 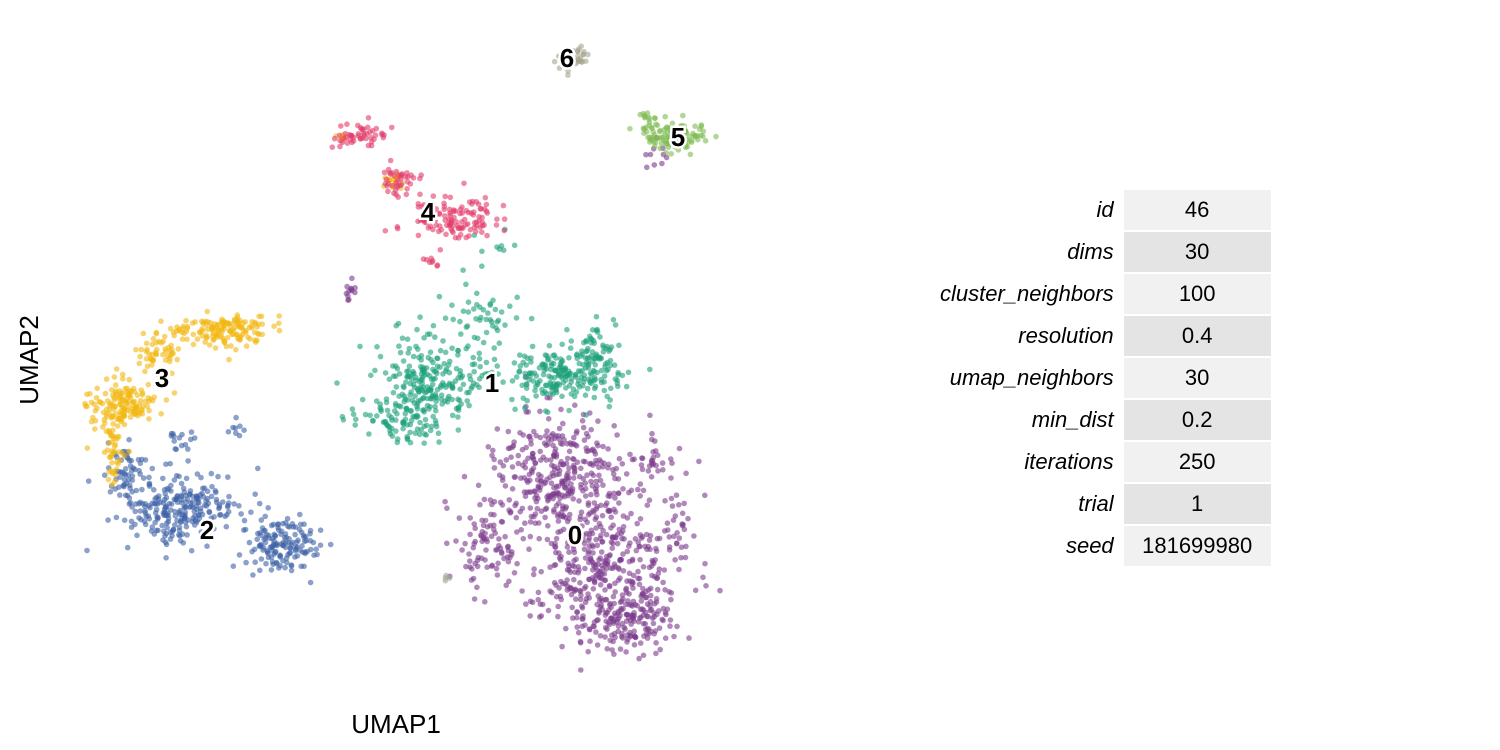 What do you see at coordinates (1105, 504) in the screenshot?
I see `param-row-trial: trial 1` at bounding box center [1105, 504].